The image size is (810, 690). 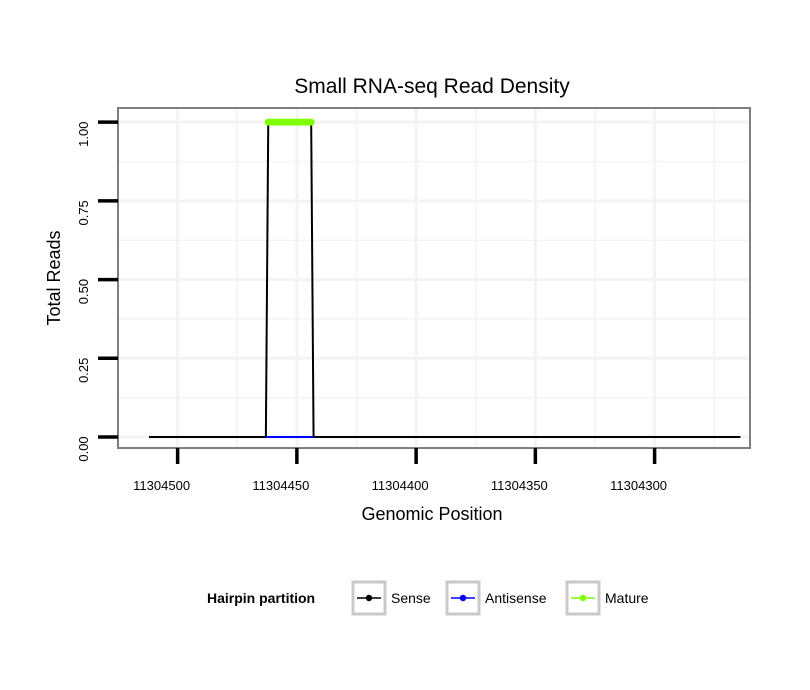 I want to click on y-tick-label: 0.00, so click(x=83, y=448).